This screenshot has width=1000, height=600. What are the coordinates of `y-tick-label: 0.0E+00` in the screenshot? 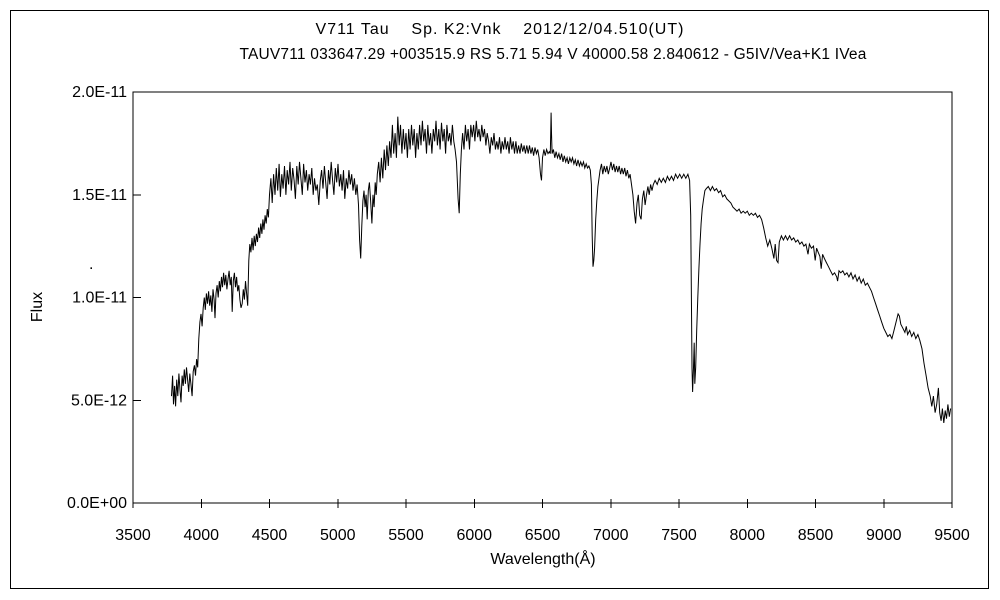 It's located at (97, 503).